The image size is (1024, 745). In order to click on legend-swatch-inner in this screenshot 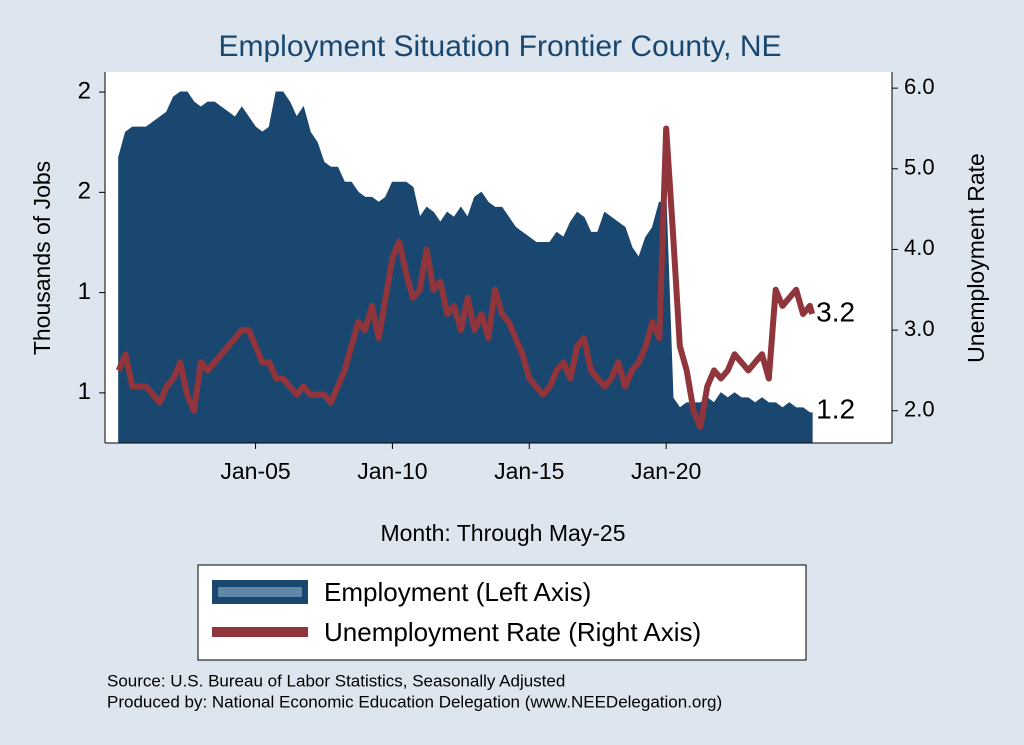, I will do `click(260, 592)`.